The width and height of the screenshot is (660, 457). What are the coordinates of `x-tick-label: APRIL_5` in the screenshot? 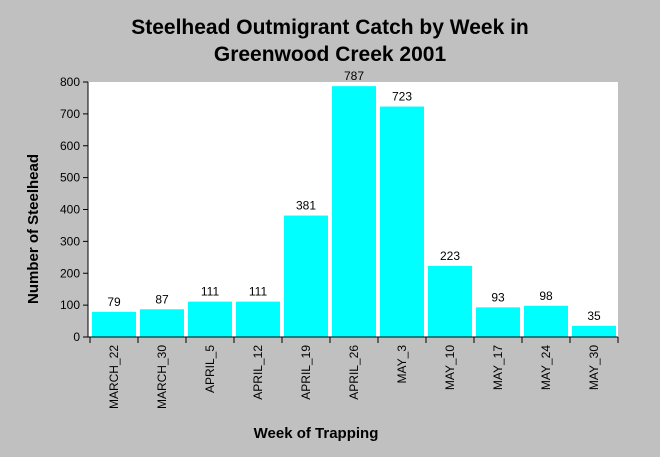 It's located at (210, 369).